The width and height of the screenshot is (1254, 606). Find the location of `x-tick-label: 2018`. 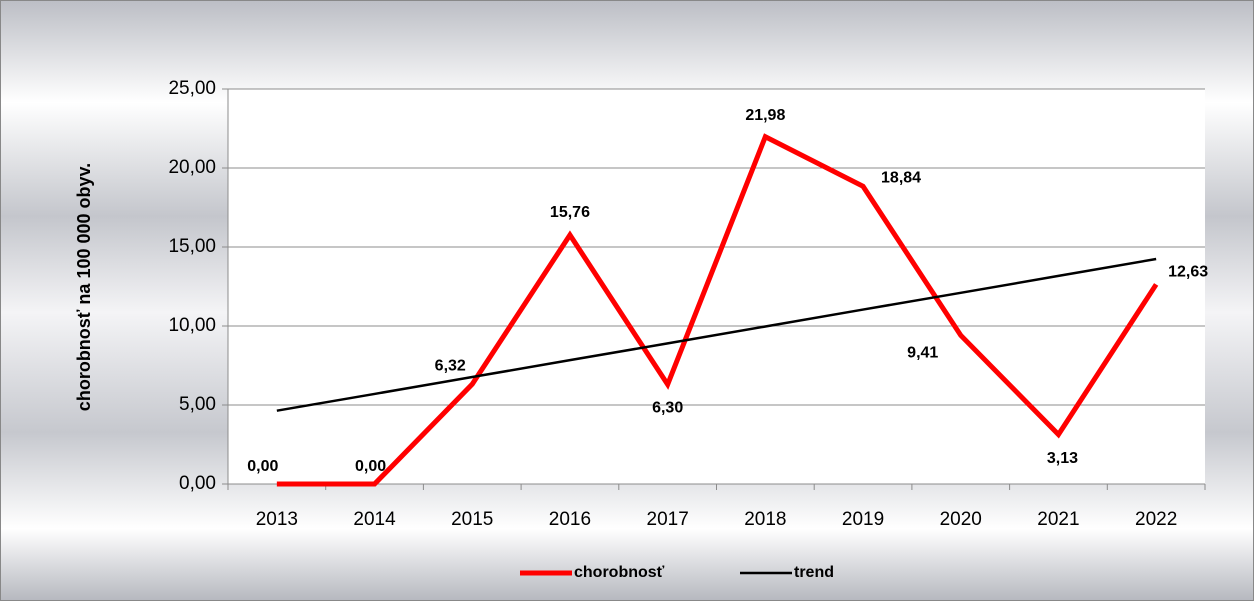

x-tick-label: 2018 is located at coordinates (765, 519).